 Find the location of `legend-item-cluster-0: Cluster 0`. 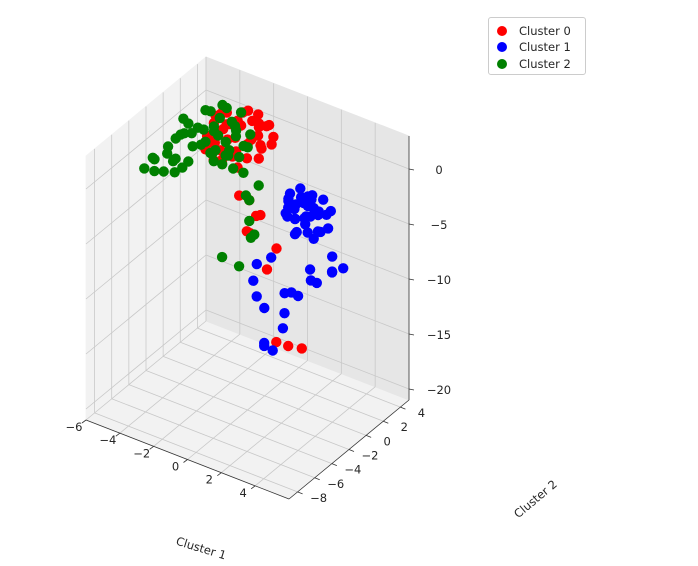

legend-item-cluster-0: Cluster 0 is located at coordinates (534, 31).